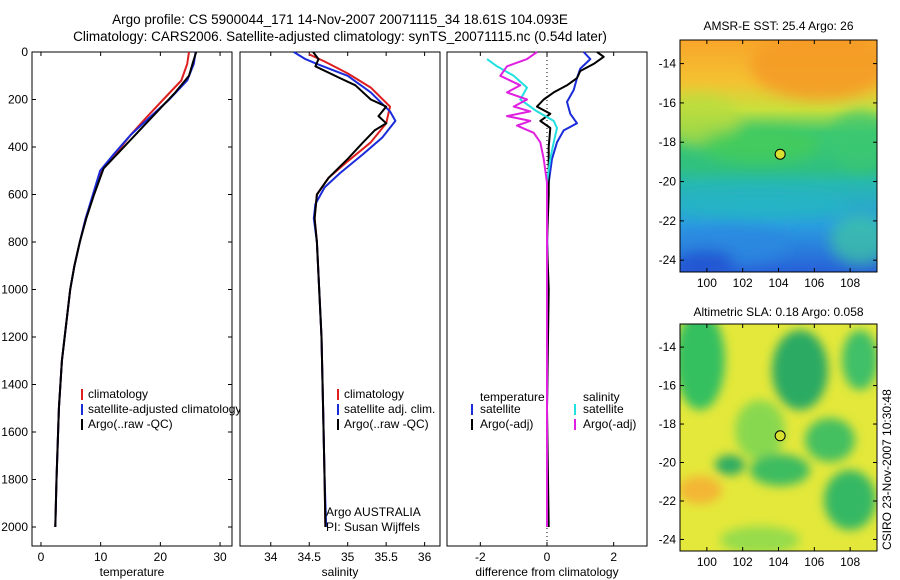  What do you see at coordinates (18, 195) in the screenshot?
I see `y-tick-label: 600` at bounding box center [18, 195].